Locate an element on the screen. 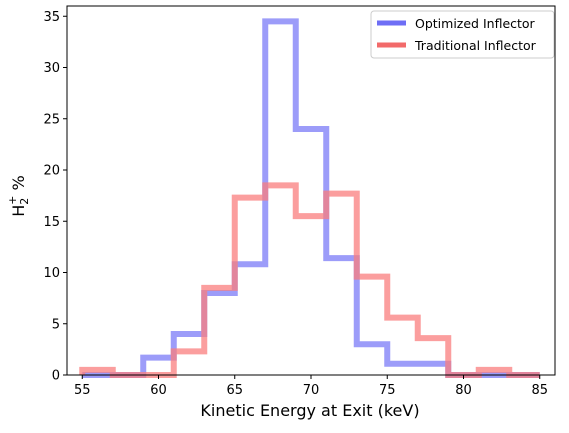  y-tick-label: 30 is located at coordinates (51, 68).